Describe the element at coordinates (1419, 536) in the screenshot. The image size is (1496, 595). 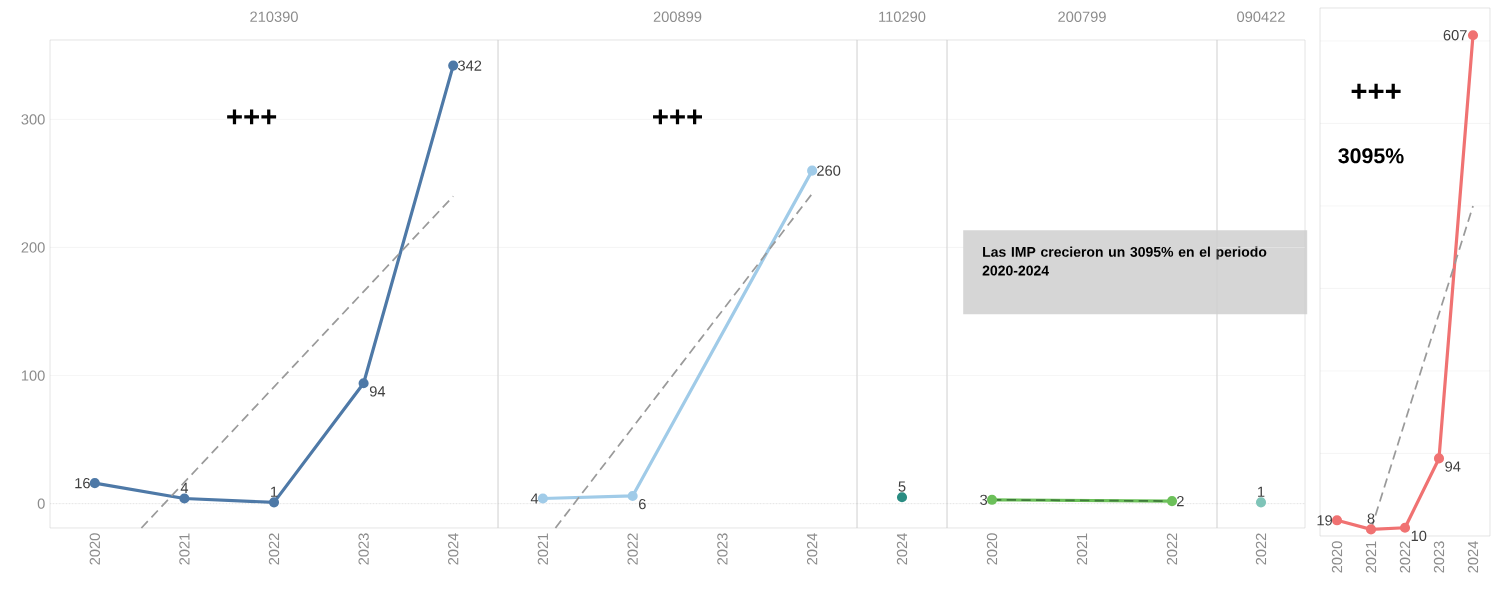
I see `data-label: 10` at that location.